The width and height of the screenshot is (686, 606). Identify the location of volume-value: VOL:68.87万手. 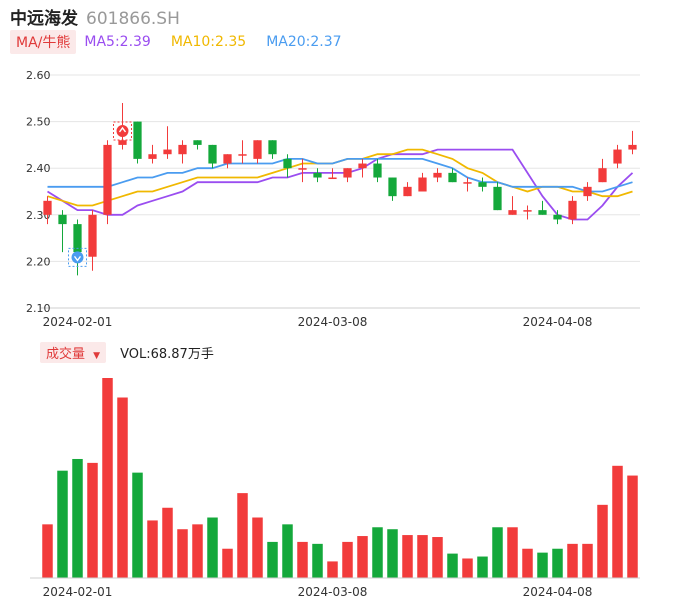
(167, 354).